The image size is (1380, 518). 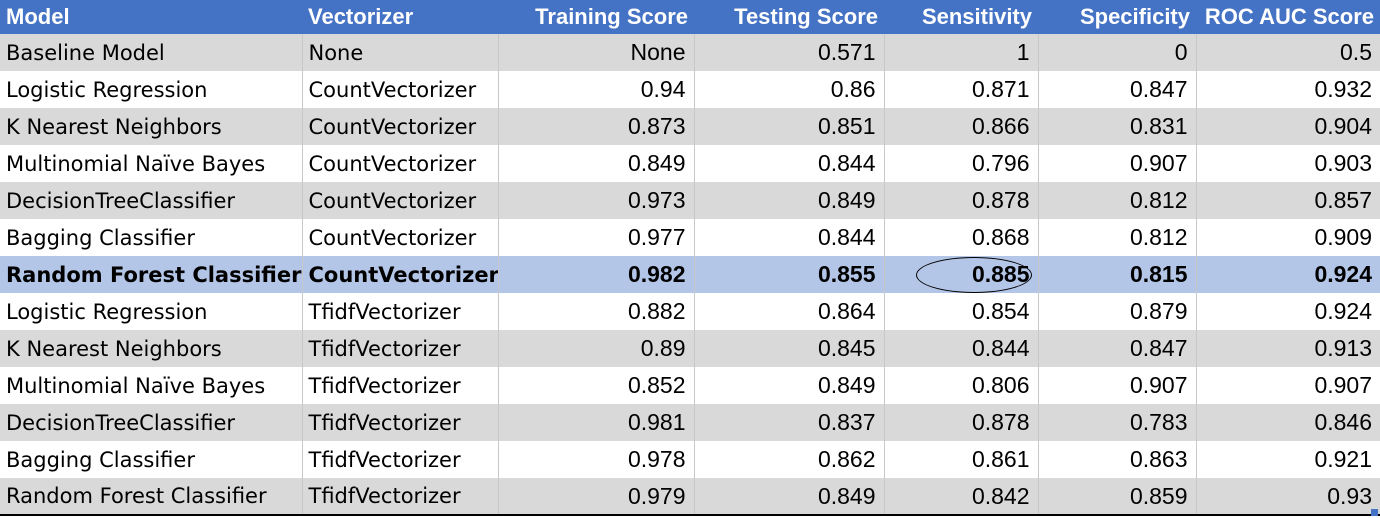 What do you see at coordinates (1343, 126) in the screenshot?
I see `cell-roc-auc-score: 0.904` at bounding box center [1343, 126].